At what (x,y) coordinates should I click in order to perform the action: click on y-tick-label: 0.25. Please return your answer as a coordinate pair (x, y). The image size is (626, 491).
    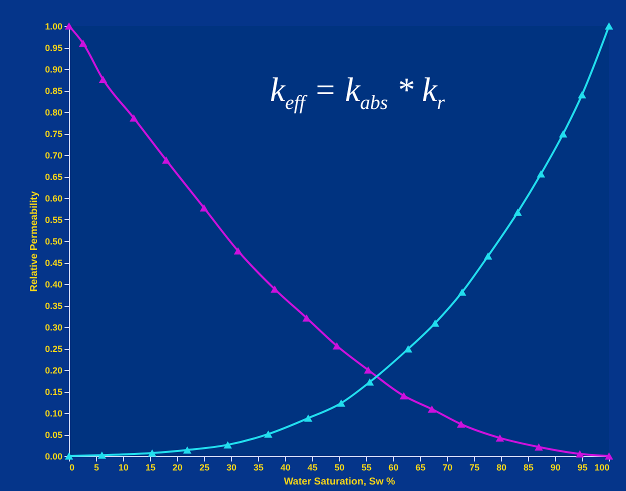
    Looking at the image, I should click on (53, 349).